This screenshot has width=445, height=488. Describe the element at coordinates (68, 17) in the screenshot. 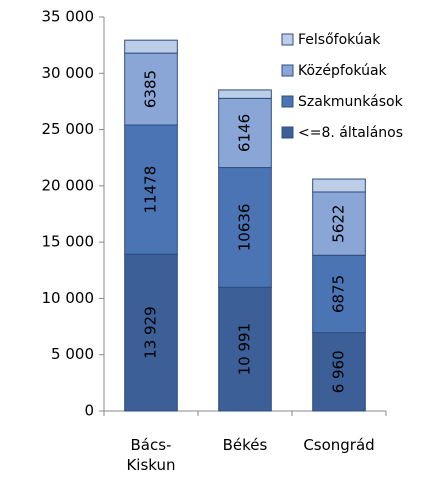

I see `y-tick-label: 35 000` at that location.